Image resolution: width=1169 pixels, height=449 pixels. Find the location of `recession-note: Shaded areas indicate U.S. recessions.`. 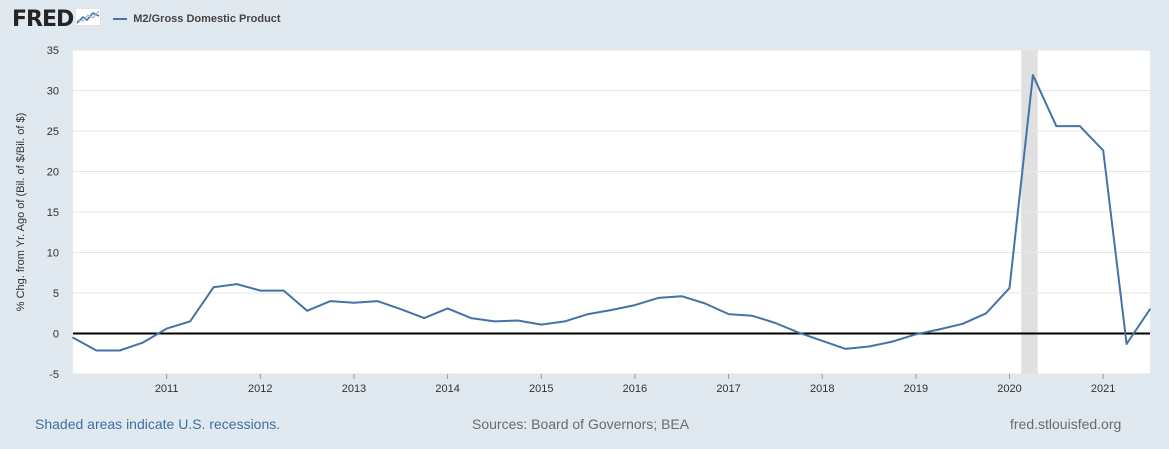

recession-note: Shaded areas indicate U.S. recessions. is located at coordinates (158, 424).